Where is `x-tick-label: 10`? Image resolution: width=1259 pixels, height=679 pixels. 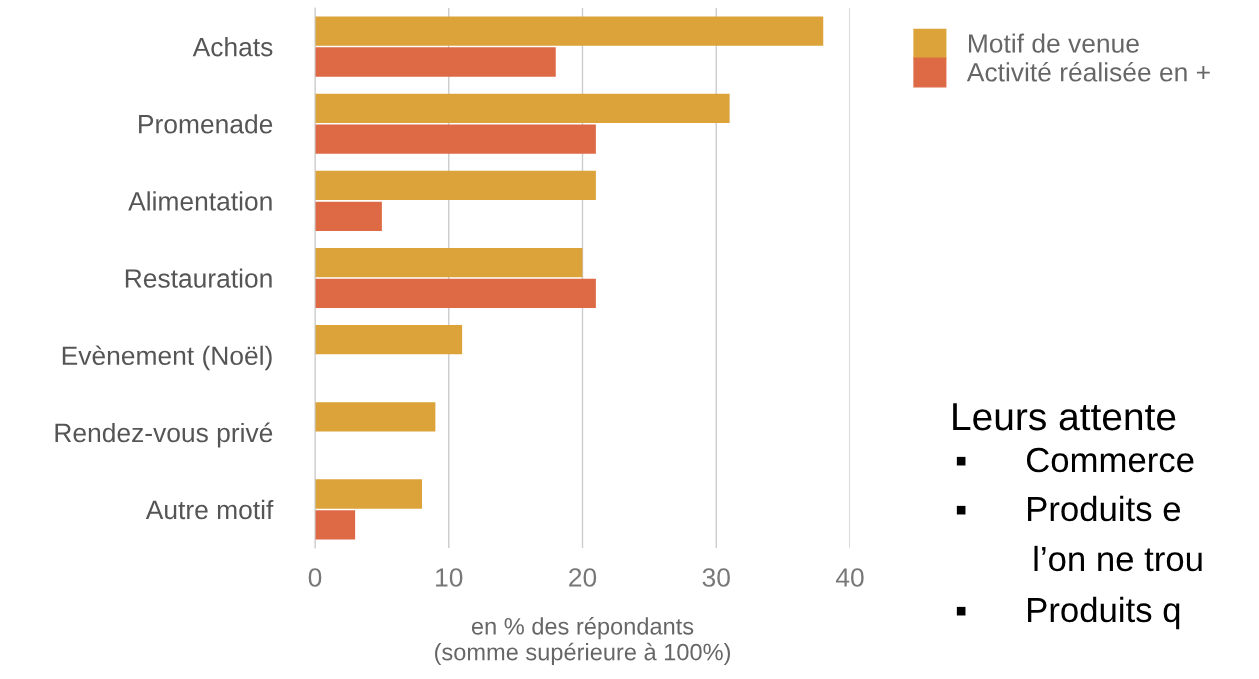 x-tick-label: 10 is located at coordinates (449, 577).